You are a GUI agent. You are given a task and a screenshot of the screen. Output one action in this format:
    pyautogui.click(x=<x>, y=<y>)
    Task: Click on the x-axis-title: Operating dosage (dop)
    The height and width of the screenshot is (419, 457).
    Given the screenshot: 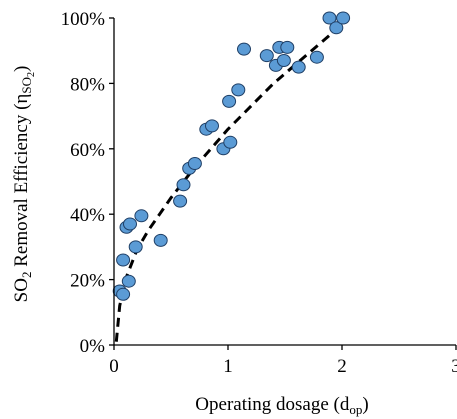 What is the action you would take?
    pyautogui.click(x=281, y=405)
    